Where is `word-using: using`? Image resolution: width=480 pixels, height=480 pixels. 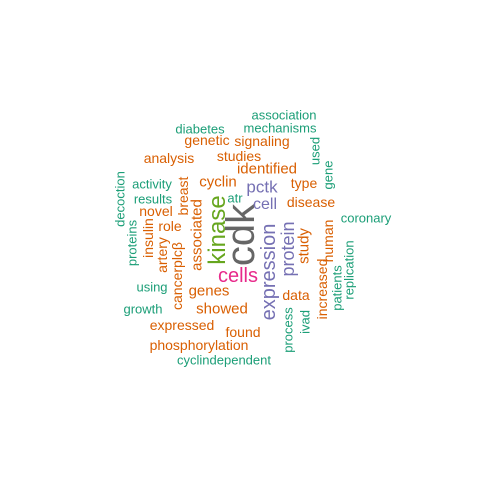 word-using: using is located at coordinates (152, 287).